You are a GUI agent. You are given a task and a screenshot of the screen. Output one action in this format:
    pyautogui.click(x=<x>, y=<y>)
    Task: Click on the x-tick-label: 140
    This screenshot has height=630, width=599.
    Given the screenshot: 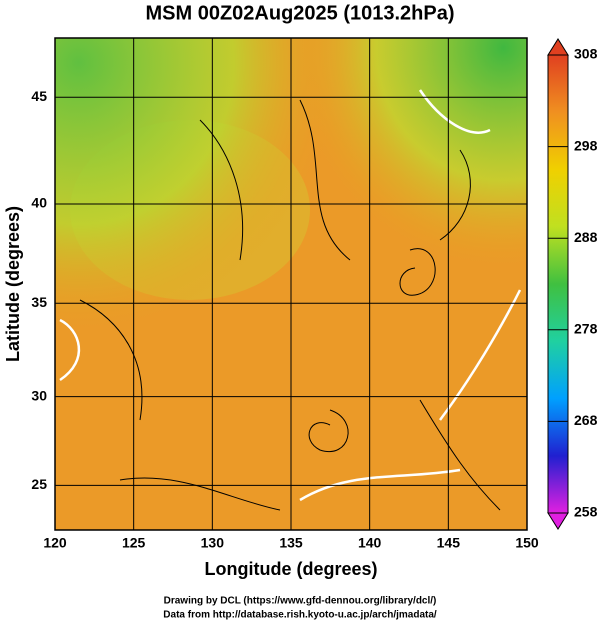 What is the action you would take?
    pyautogui.click(x=370, y=543)
    